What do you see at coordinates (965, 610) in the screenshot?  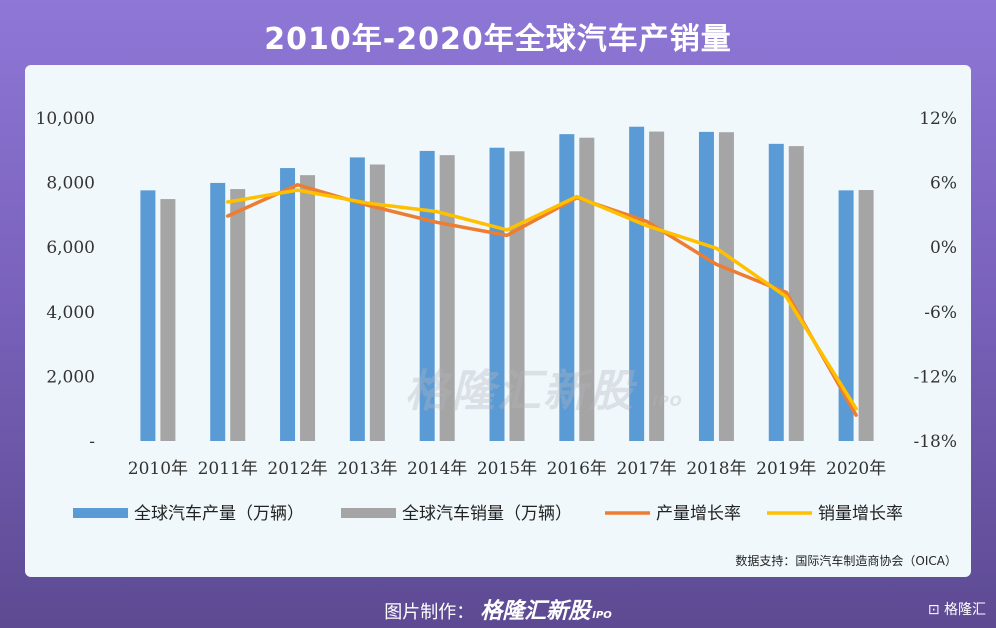 I see `corner-logo-text: 格隆汇` at bounding box center [965, 610].